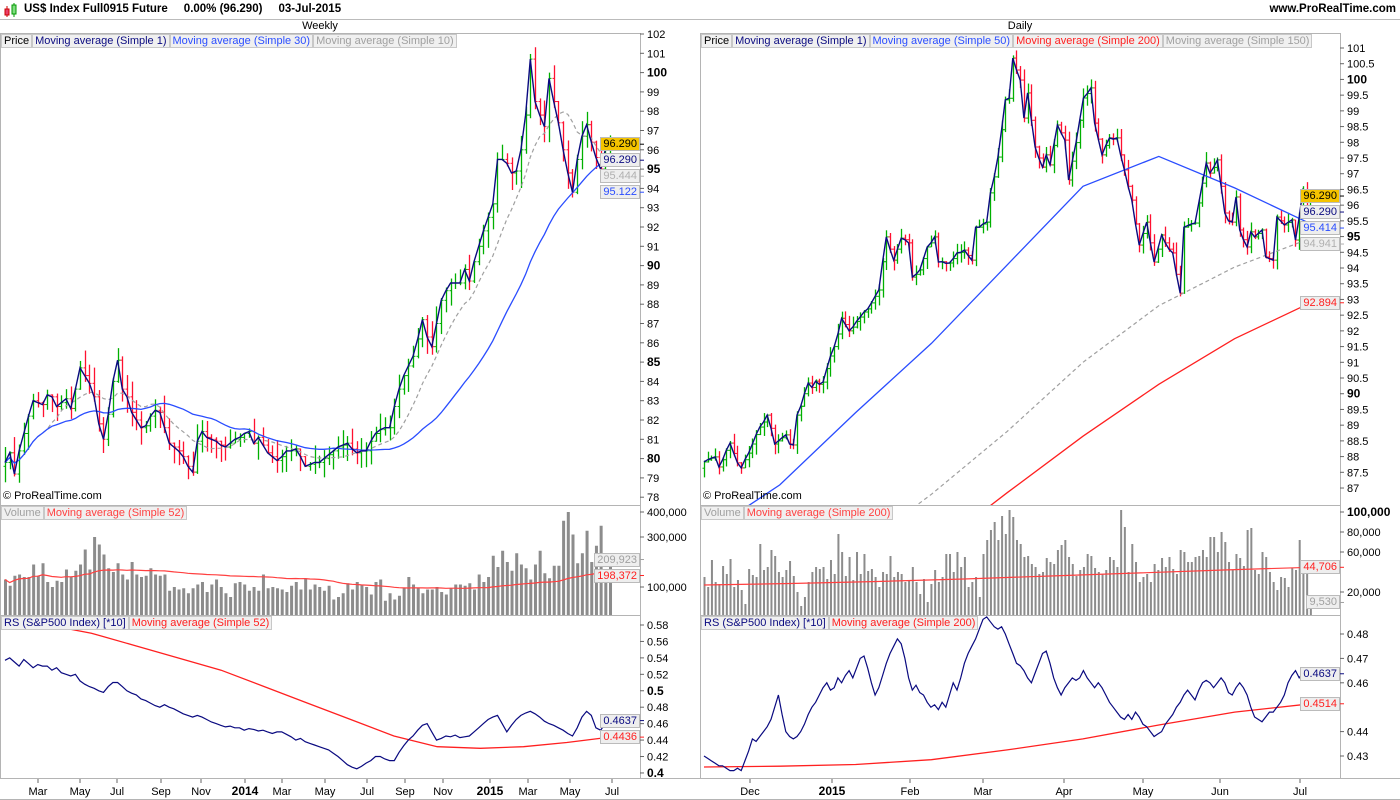 The width and height of the screenshot is (1400, 800). I want to click on watermark: © ProRealTime.com, so click(52, 496).